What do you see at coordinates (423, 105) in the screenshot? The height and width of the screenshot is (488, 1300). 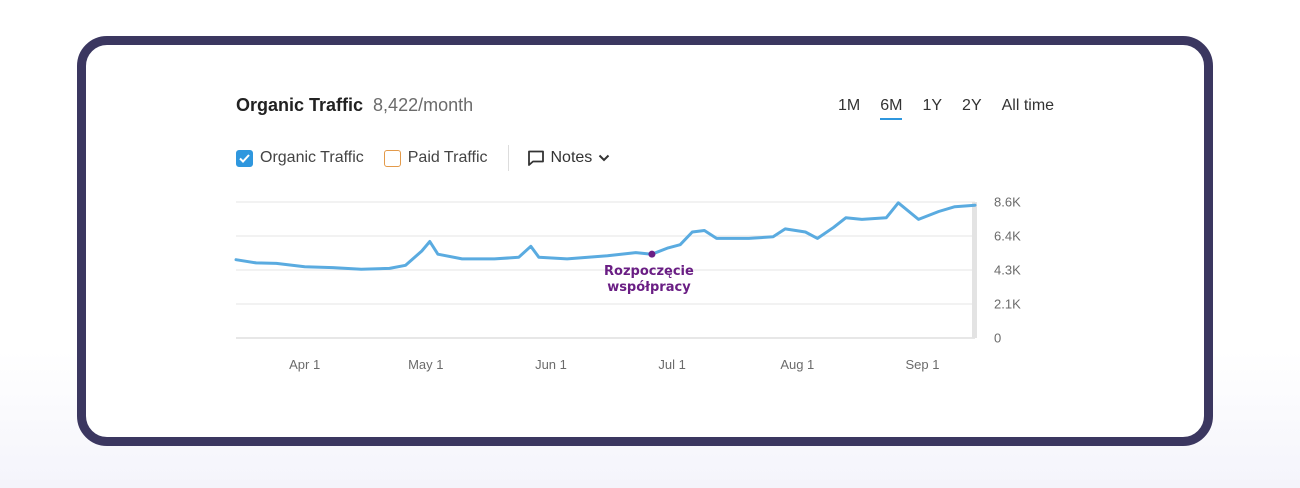 I see `traffic-value: 8,422/month` at bounding box center [423, 105].